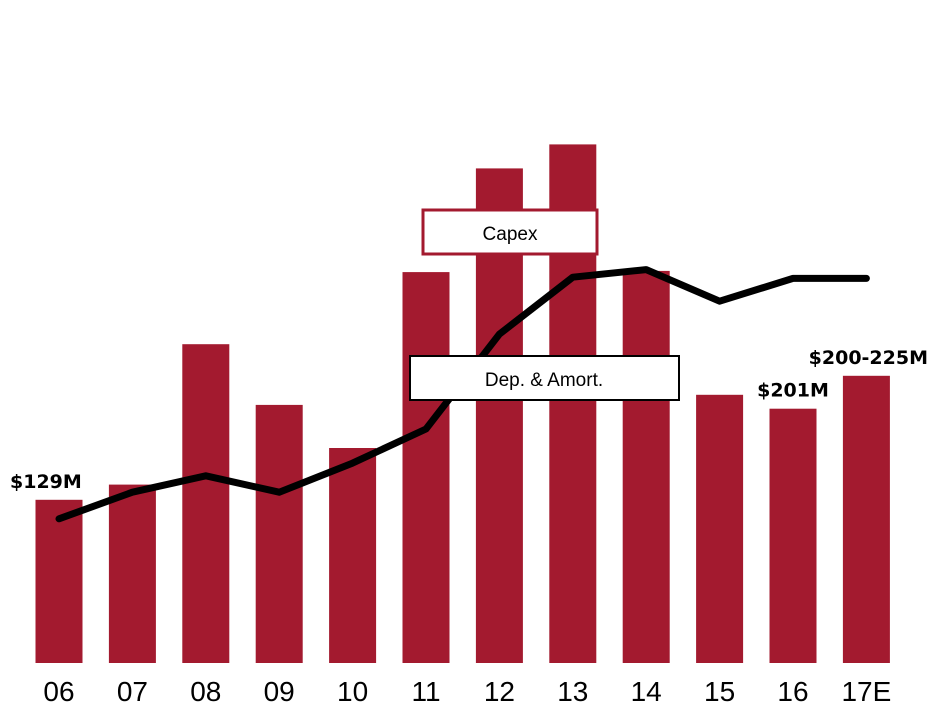  I want to click on x-tick-label-07: 07, so click(132, 691).